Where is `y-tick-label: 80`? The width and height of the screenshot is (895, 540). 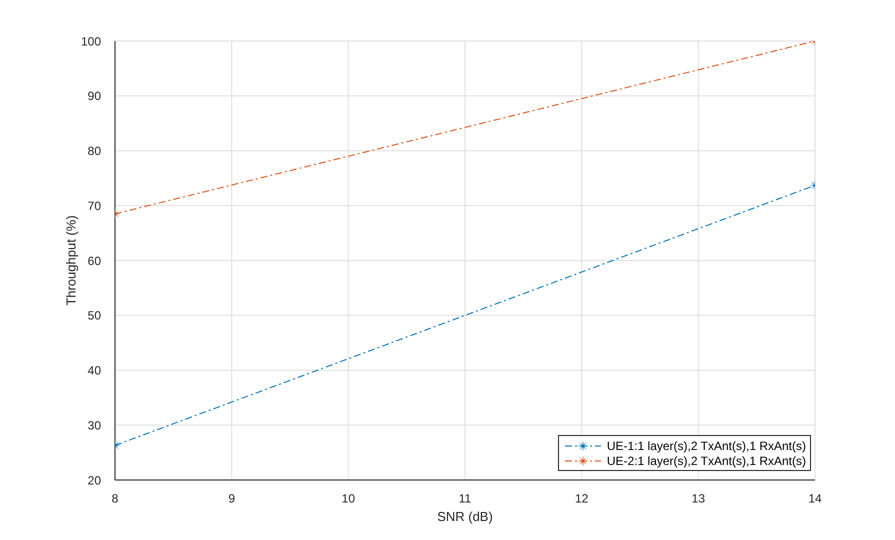
y-tick-label: 80 is located at coordinates (95, 151).